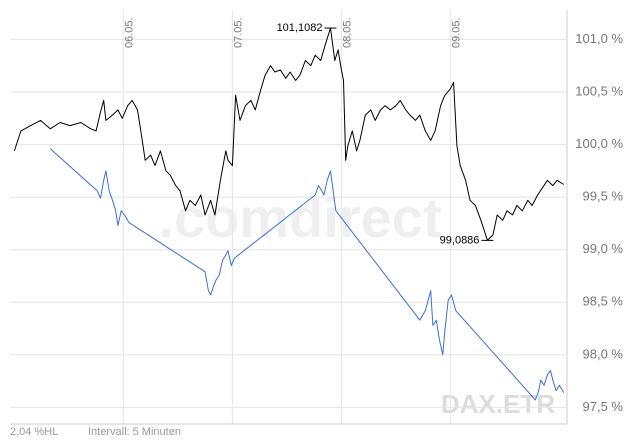 This screenshot has height=443, width=630. Describe the element at coordinates (603, 406) in the screenshot. I see `y-tick-label: 97,5 %` at that location.